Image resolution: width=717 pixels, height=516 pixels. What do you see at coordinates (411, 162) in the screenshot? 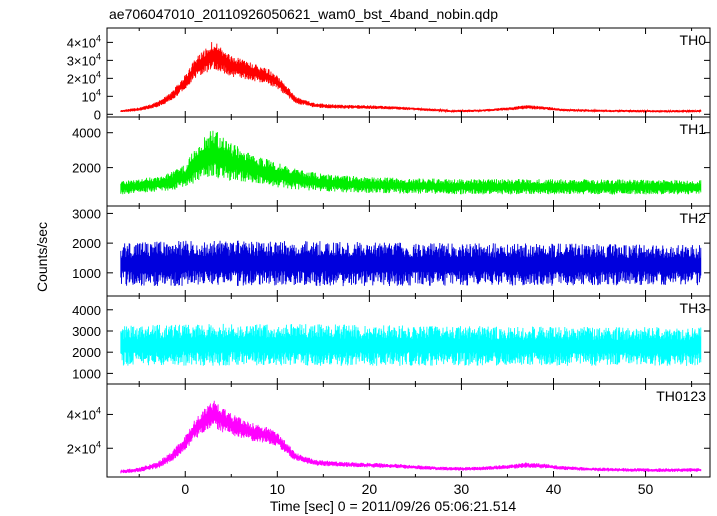
I see `series-th1-curve` at bounding box center [411, 162].